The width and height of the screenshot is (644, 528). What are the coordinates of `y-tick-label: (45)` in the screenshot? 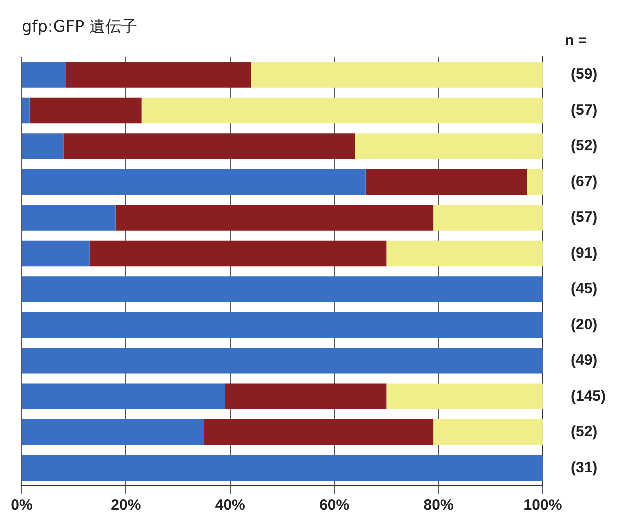 It's located at (584, 289).